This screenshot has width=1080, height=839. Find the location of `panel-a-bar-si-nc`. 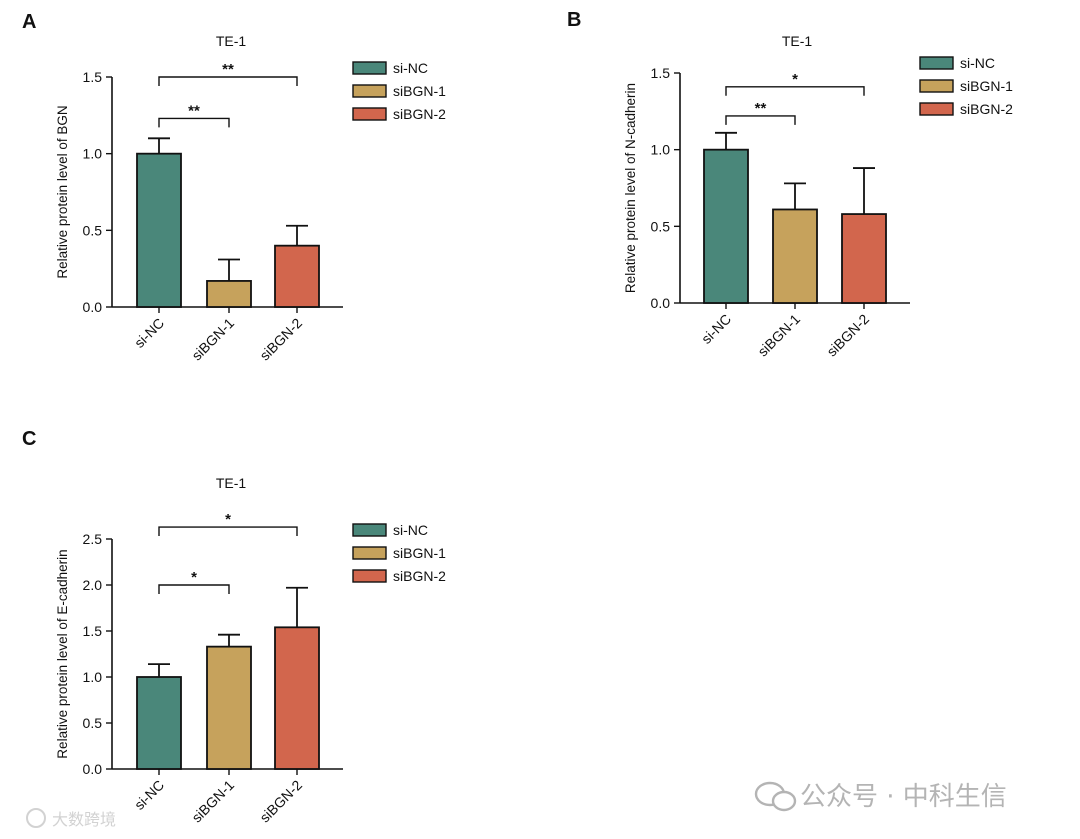

panel-a-bar-si-nc is located at coordinates (159, 230).